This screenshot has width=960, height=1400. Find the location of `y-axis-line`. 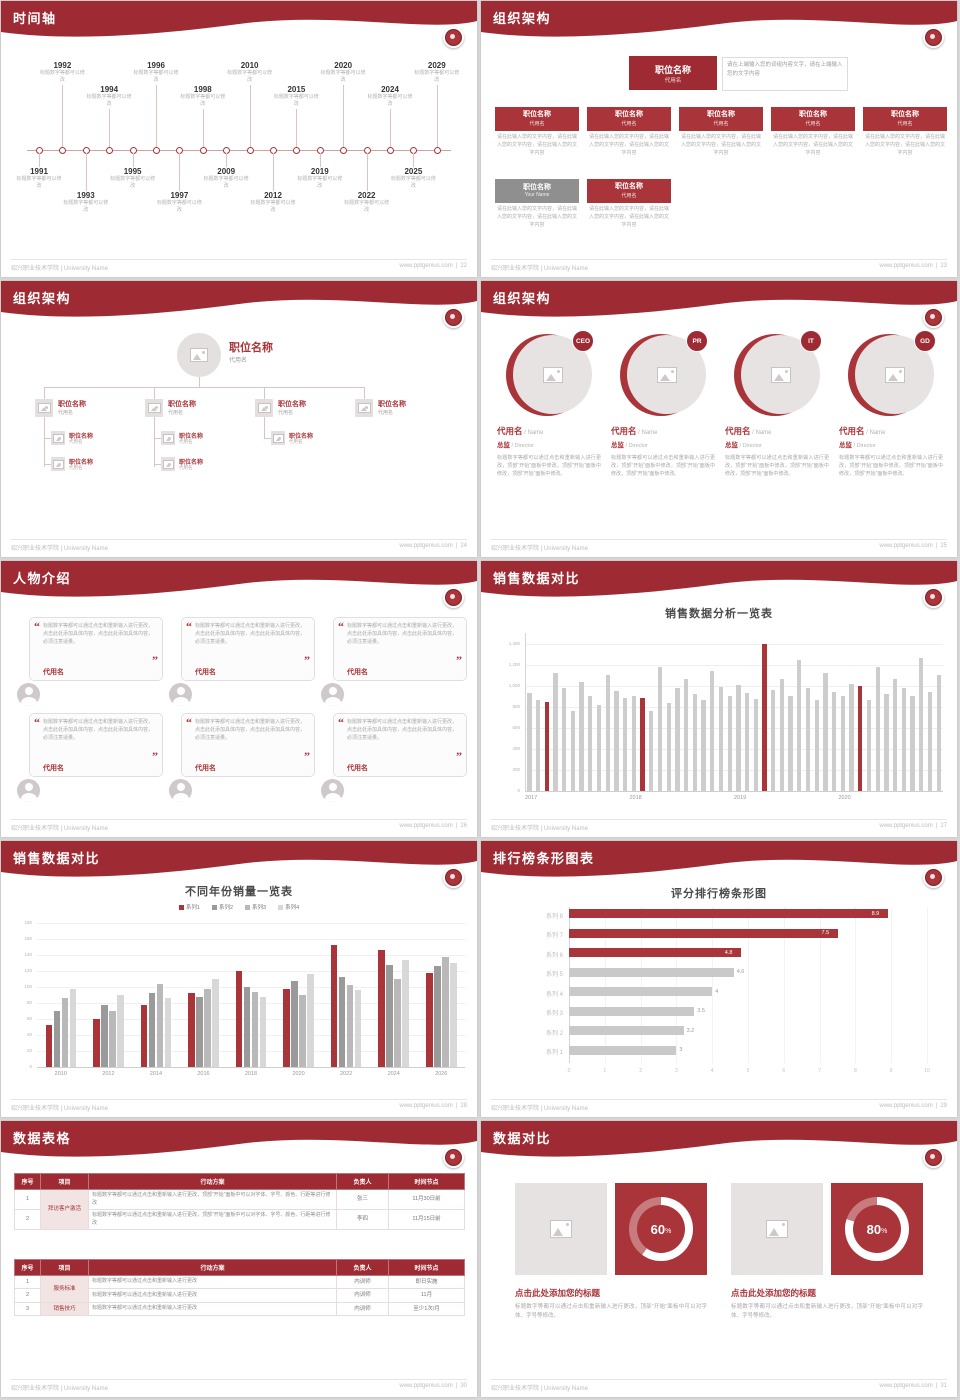

y-axis-line is located at coordinates (525, 712).